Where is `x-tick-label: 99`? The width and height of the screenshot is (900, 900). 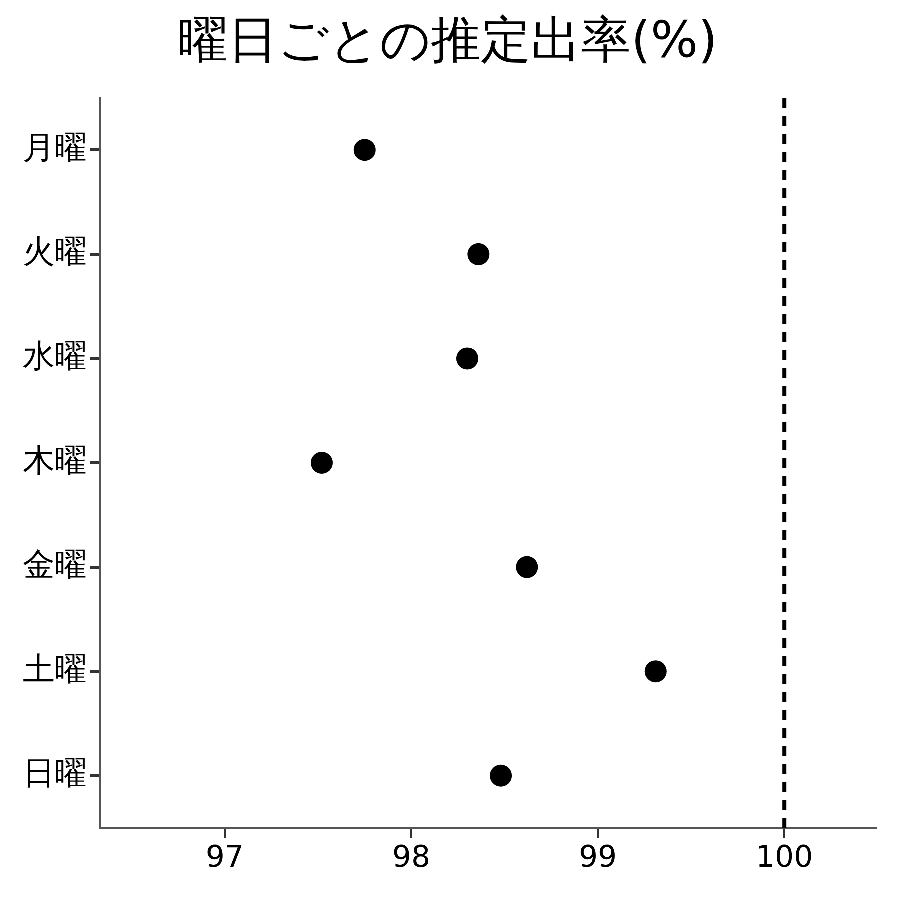
x-tick-label: 99 is located at coordinates (598, 857).